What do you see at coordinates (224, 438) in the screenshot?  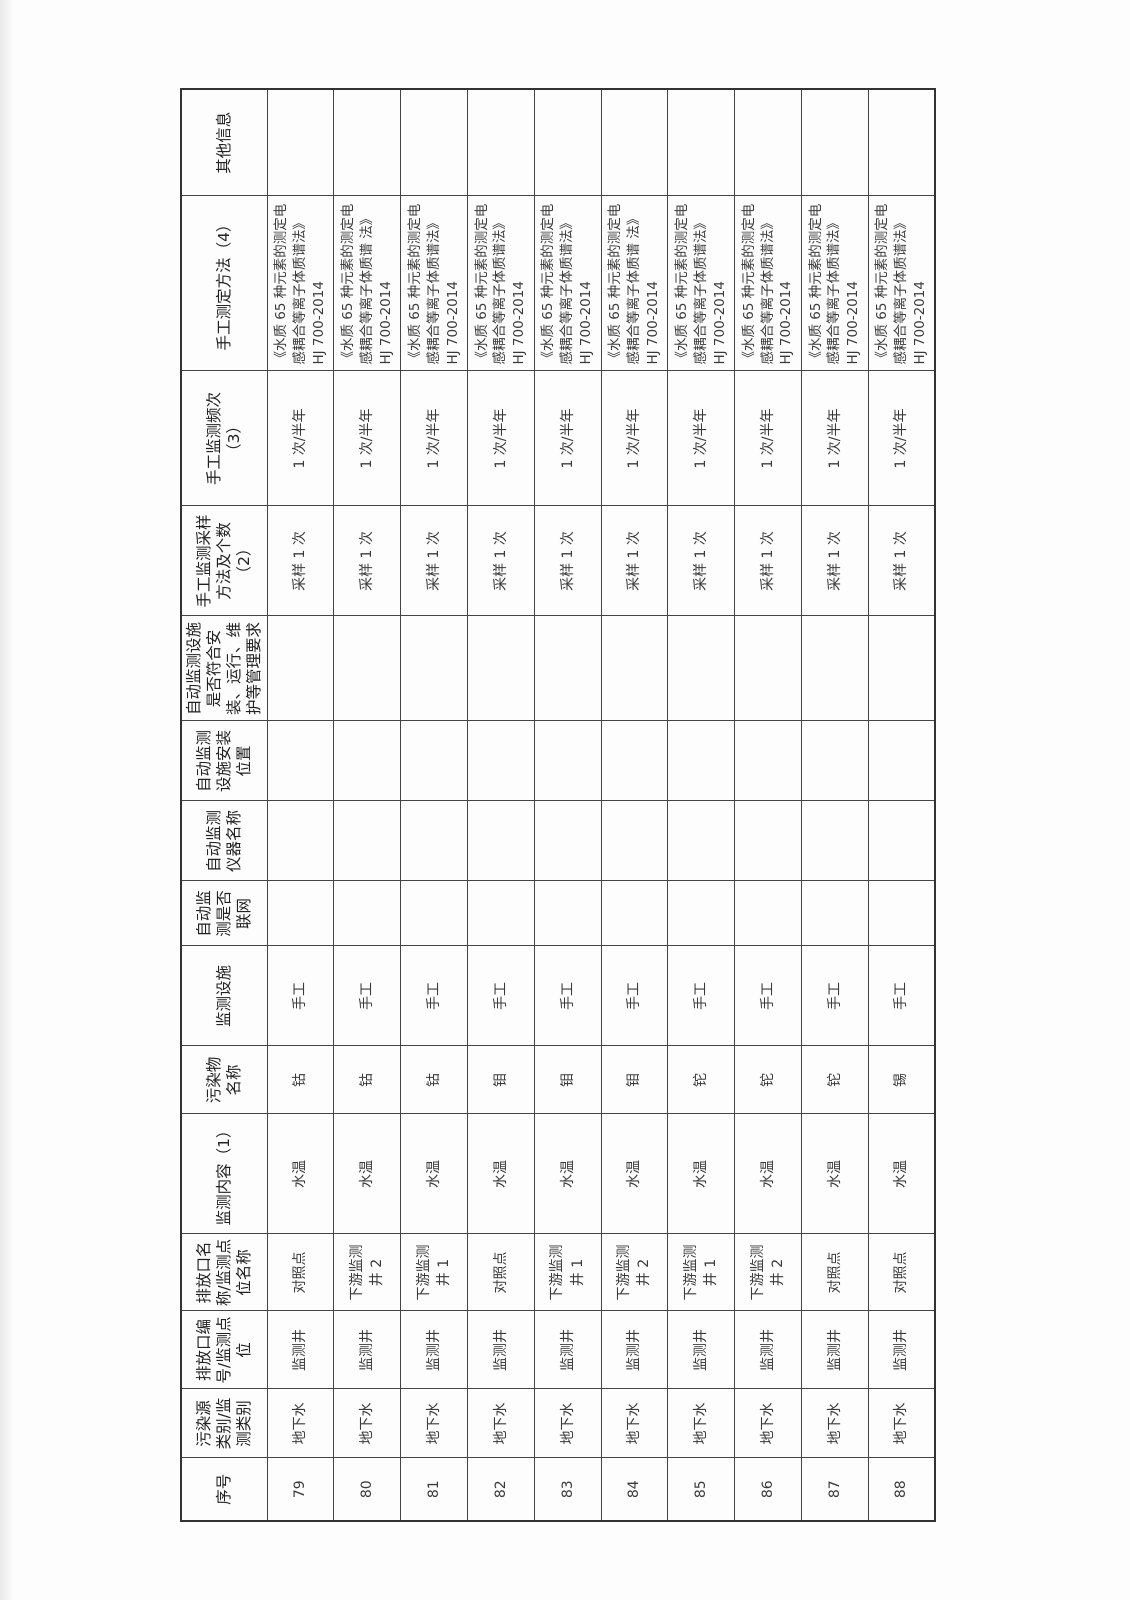 I see `header-frequency: 手工监测频次（3）` at bounding box center [224, 438].